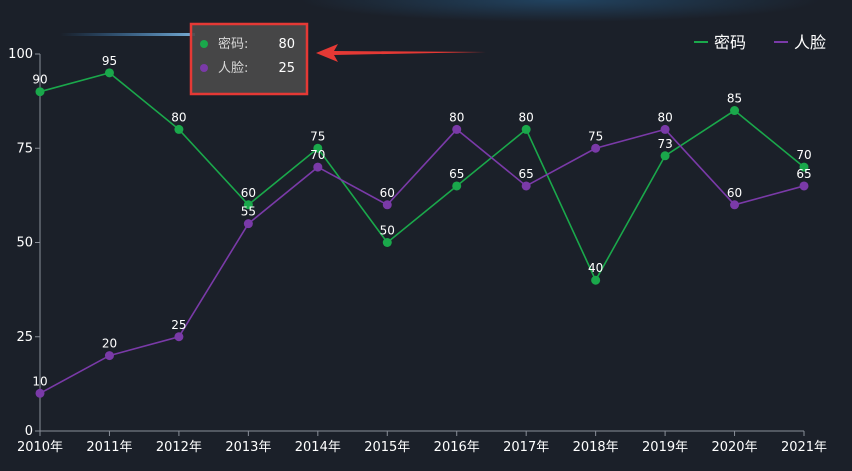 The height and width of the screenshot is (471, 852). Describe the element at coordinates (286, 68) in the screenshot. I see `tooltip-value: 25` at that location.